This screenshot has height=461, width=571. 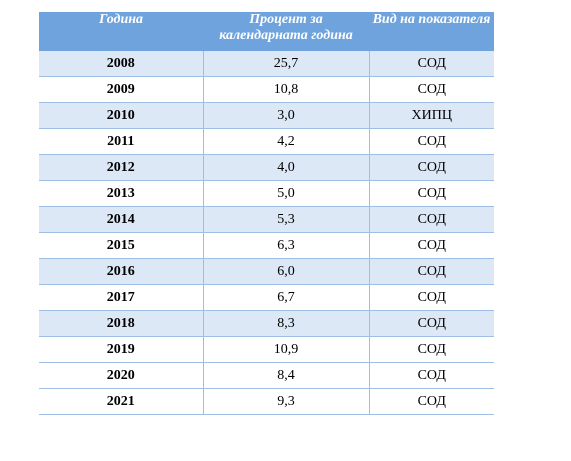 What do you see at coordinates (121, 193) in the screenshot?
I see `year-cell: 2013` at bounding box center [121, 193].